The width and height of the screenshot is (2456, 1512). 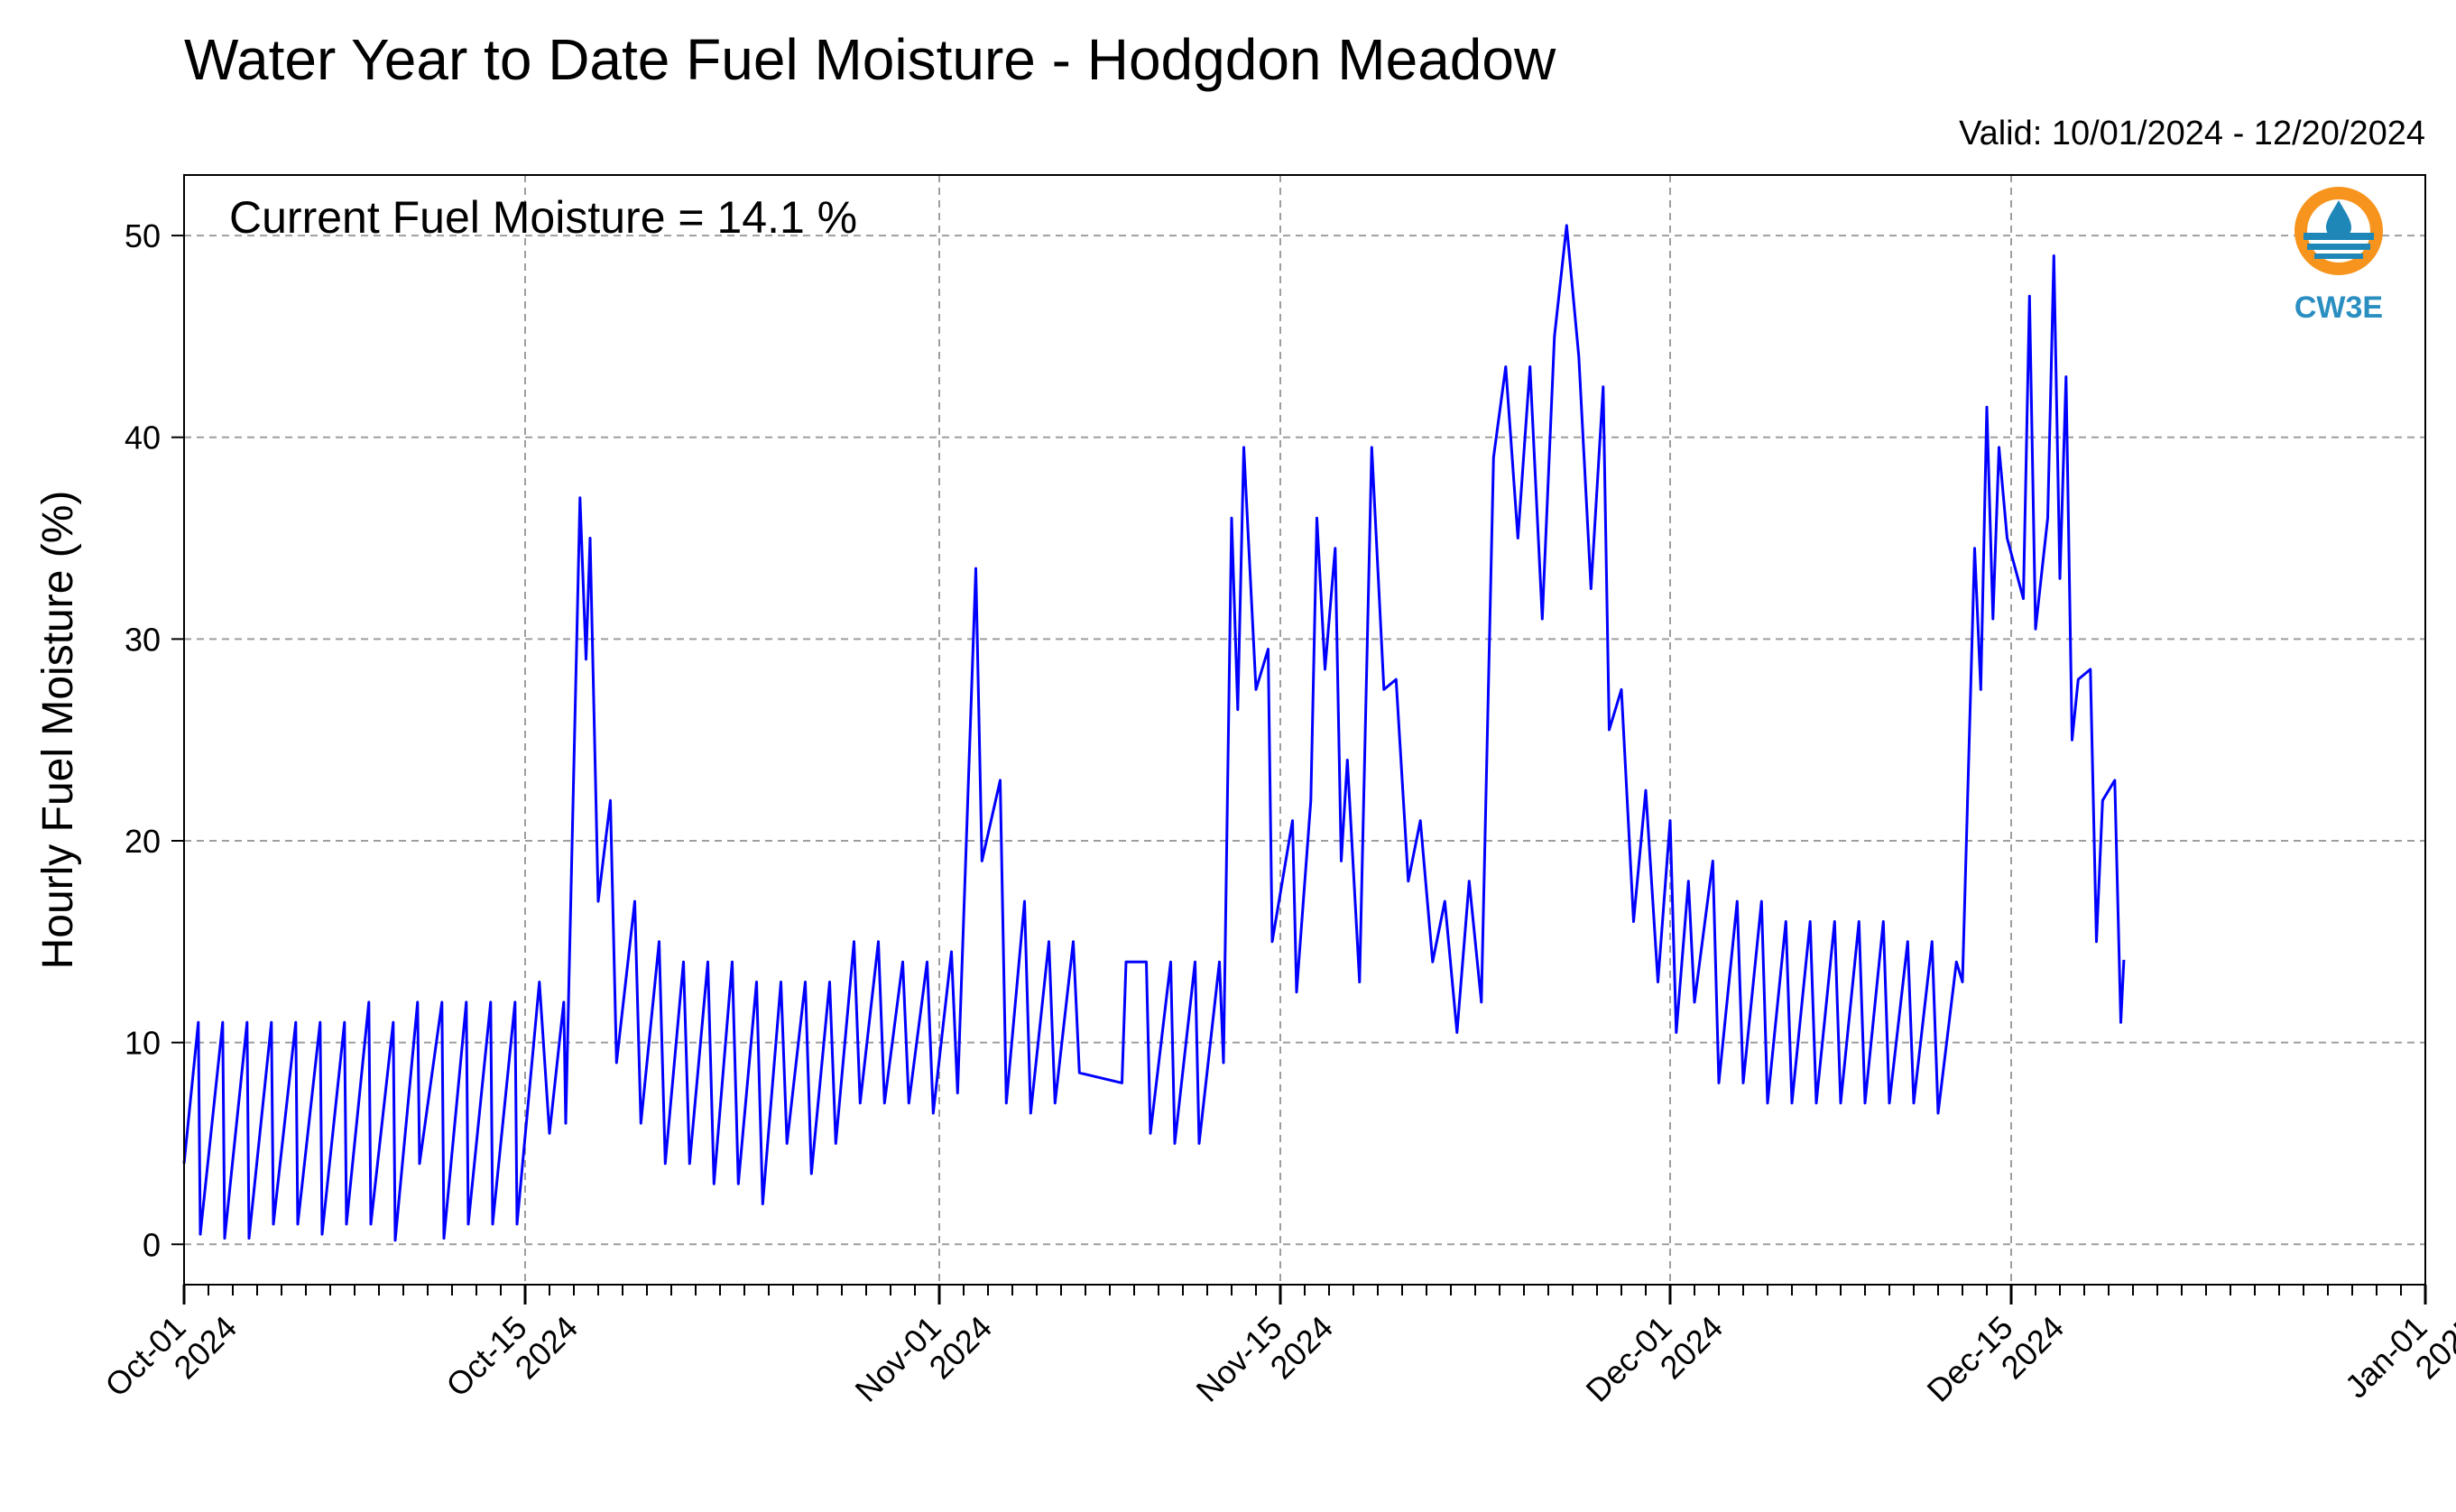 What do you see at coordinates (143, 1043) in the screenshot?
I see `y-tick-label: 10` at bounding box center [143, 1043].